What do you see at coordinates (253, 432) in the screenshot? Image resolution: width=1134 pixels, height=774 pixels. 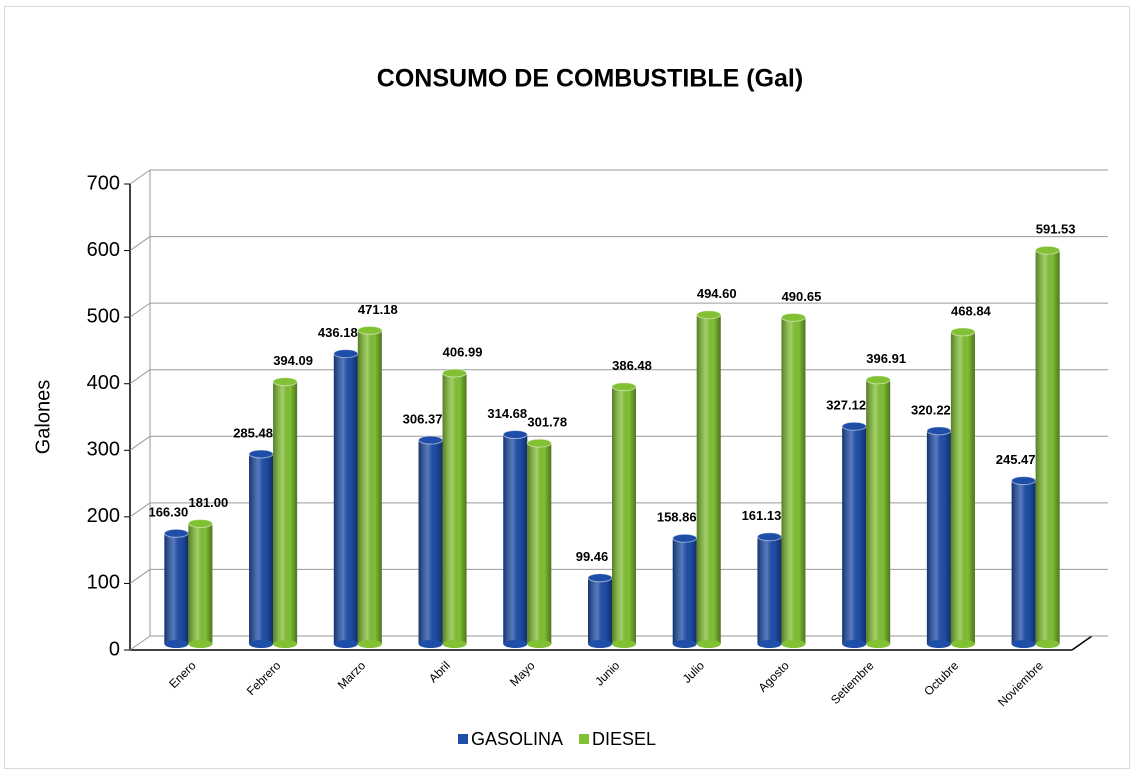 I see `value-label: 285.48` at bounding box center [253, 432].